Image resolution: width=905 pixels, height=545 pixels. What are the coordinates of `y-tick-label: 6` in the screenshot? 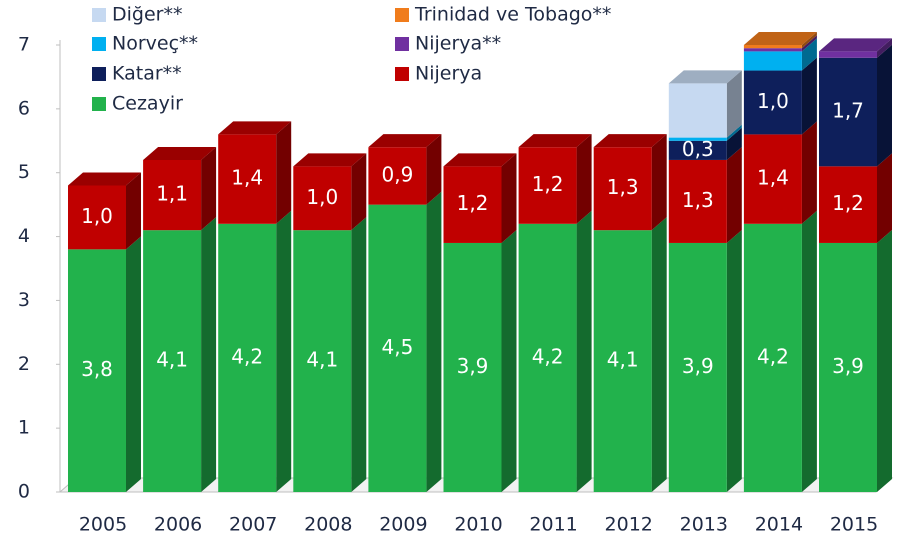 It's located at (24, 108).